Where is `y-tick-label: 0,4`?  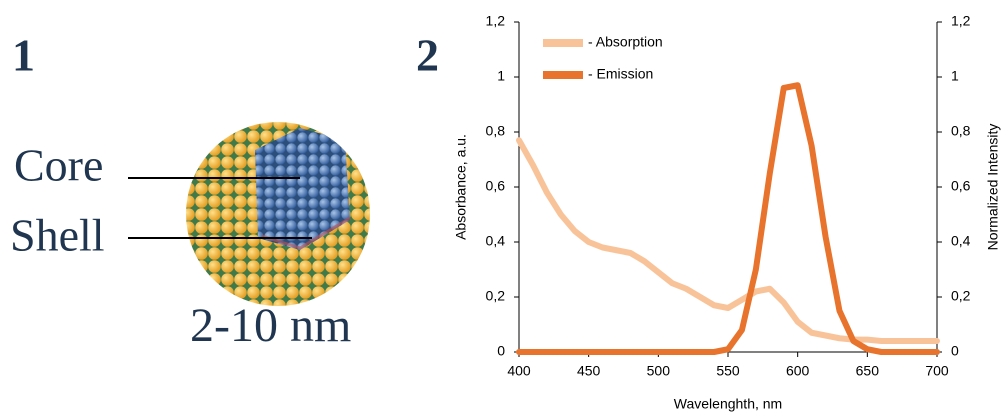 y-tick-label: 0,4 is located at coordinates (496, 241).